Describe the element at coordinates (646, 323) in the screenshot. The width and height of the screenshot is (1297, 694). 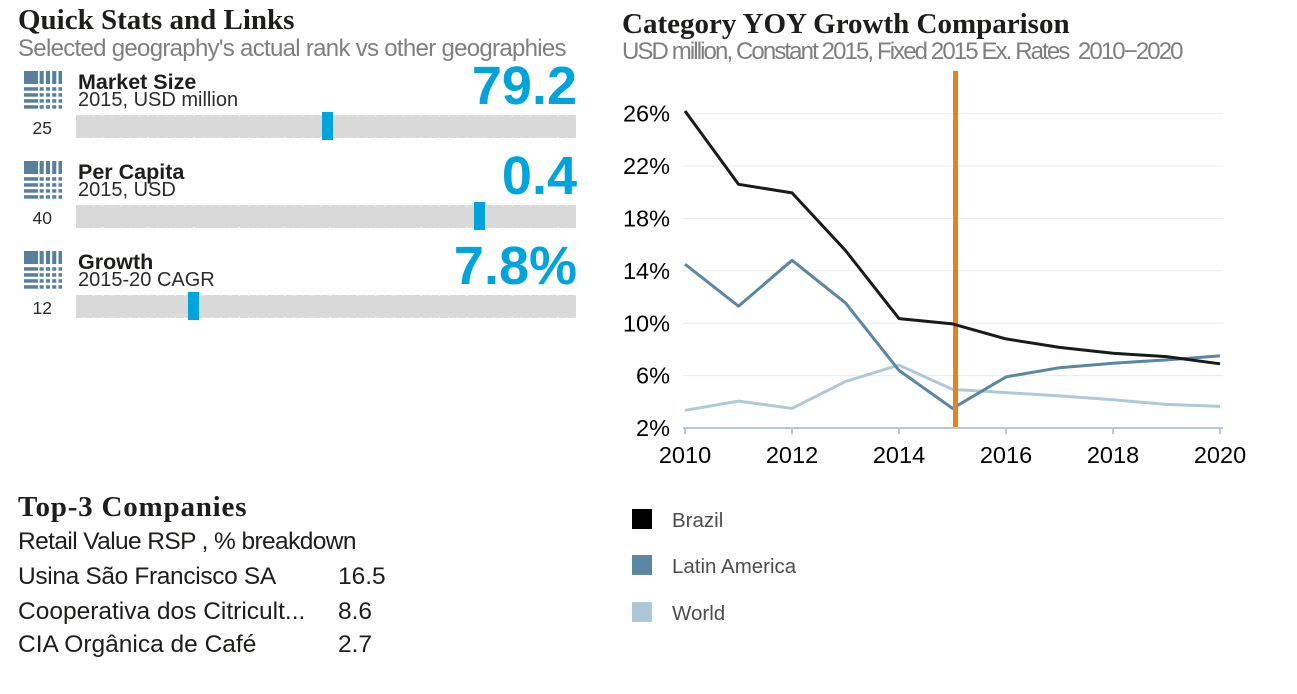
I see `svg-text: 10%` at that location.